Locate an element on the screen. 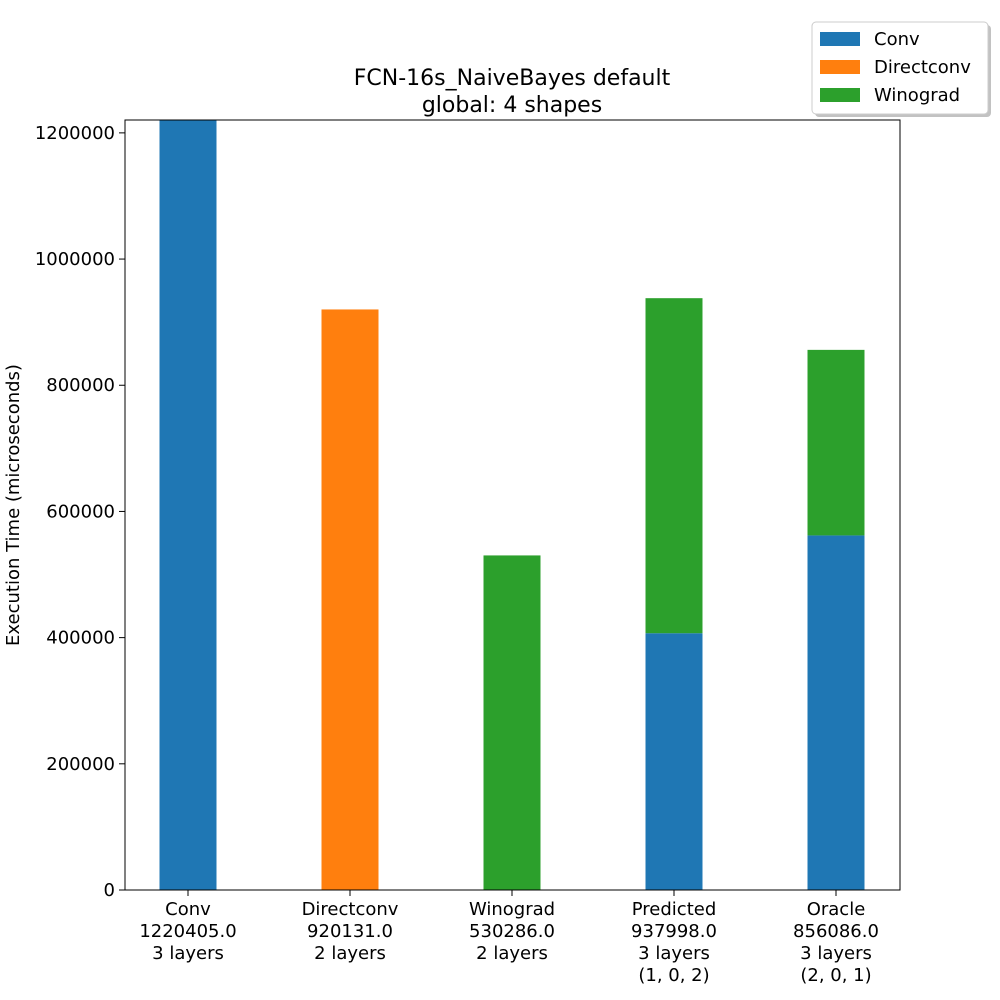  x-tick-label: Winograd is located at coordinates (512, 909).